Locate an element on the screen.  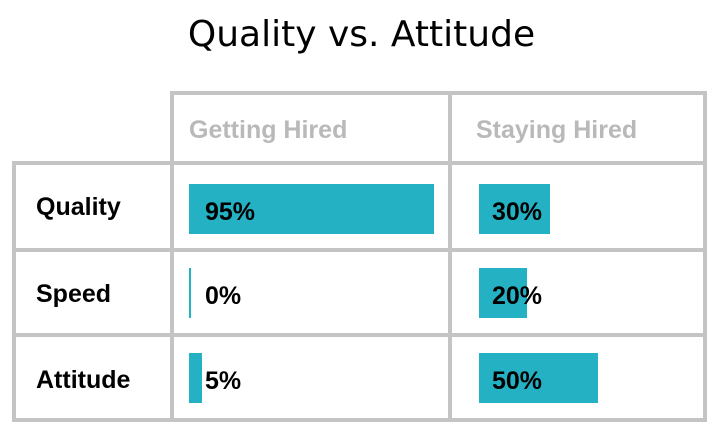
row-label-quality: Quality is located at coordinates (78, 207).